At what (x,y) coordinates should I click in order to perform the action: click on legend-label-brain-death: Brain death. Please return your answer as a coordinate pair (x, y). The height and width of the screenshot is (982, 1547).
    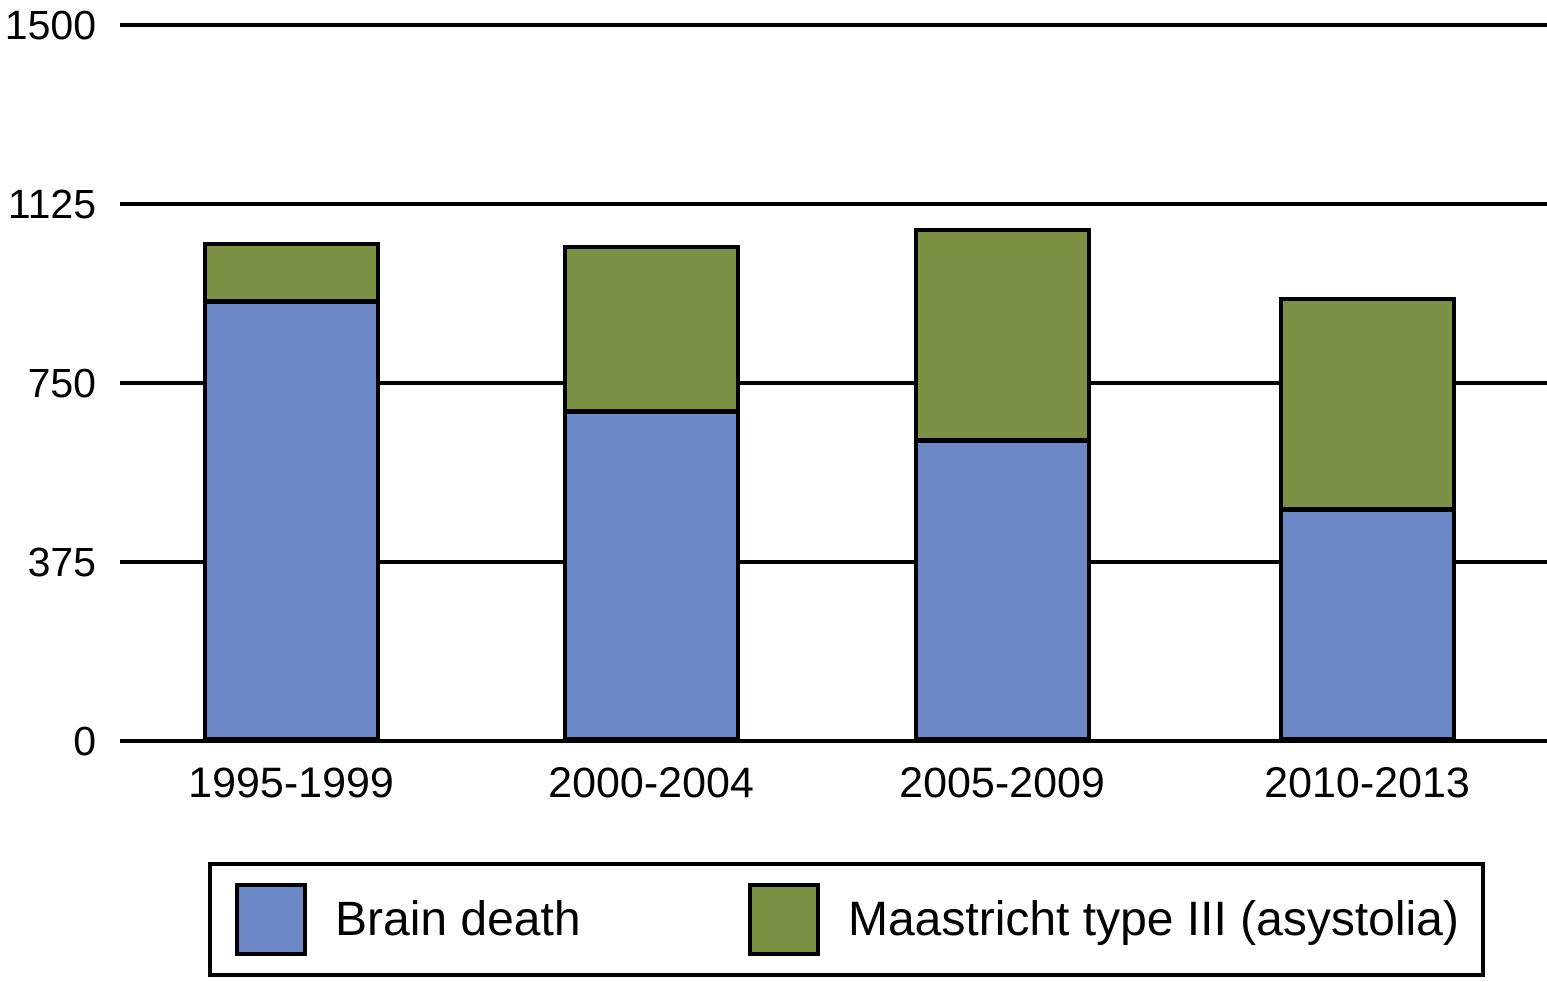
    Looking at the image, I should click on (458, 919).